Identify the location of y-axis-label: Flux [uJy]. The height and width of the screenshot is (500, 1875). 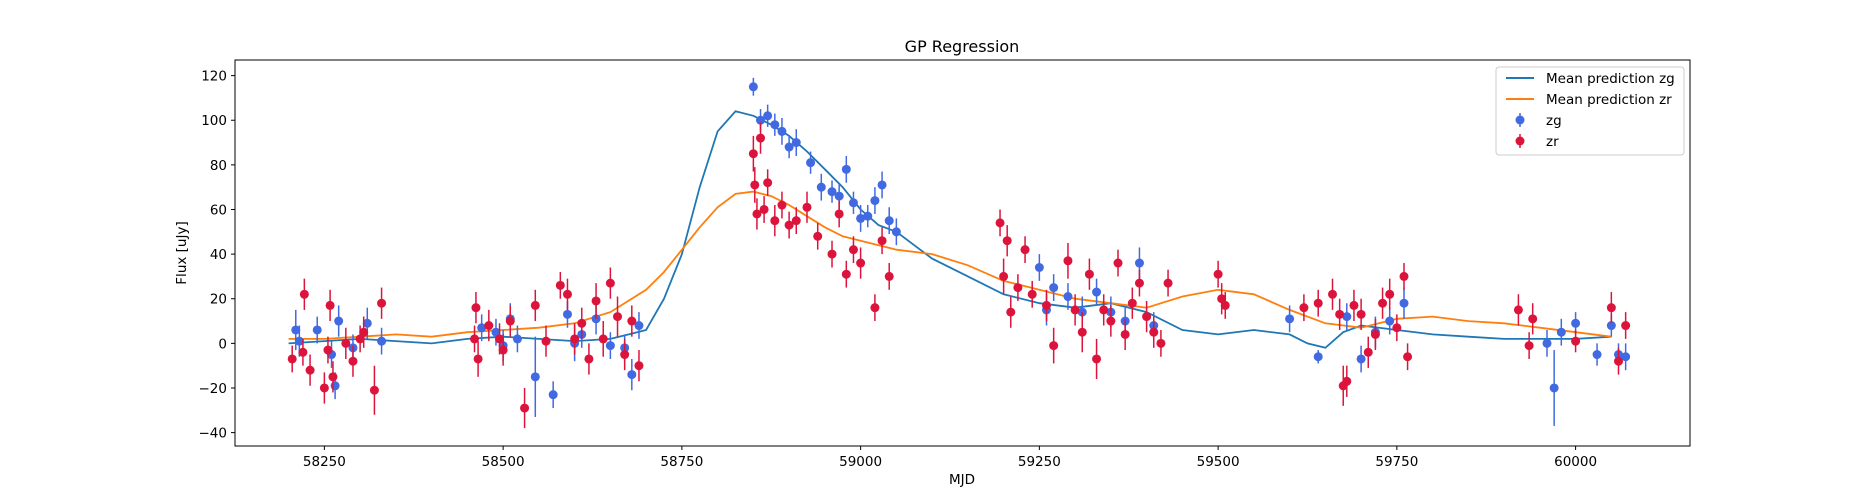
(182, 252).